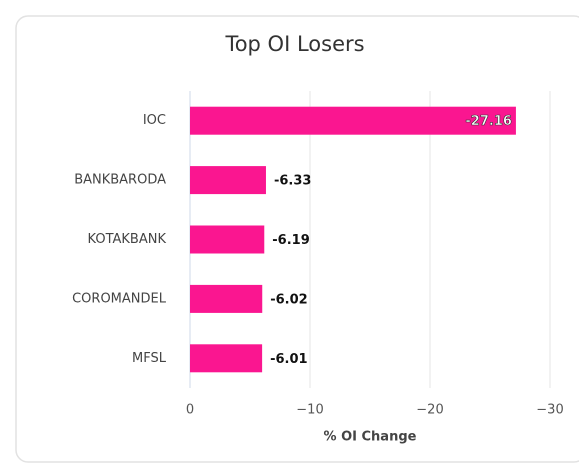 Image resolution: width=579 pixels, height=466 pixels. What do you see at coordinates (290, 240) in the screenshot?
I see `data-label: -6.19` at bounding box center [290, 240].